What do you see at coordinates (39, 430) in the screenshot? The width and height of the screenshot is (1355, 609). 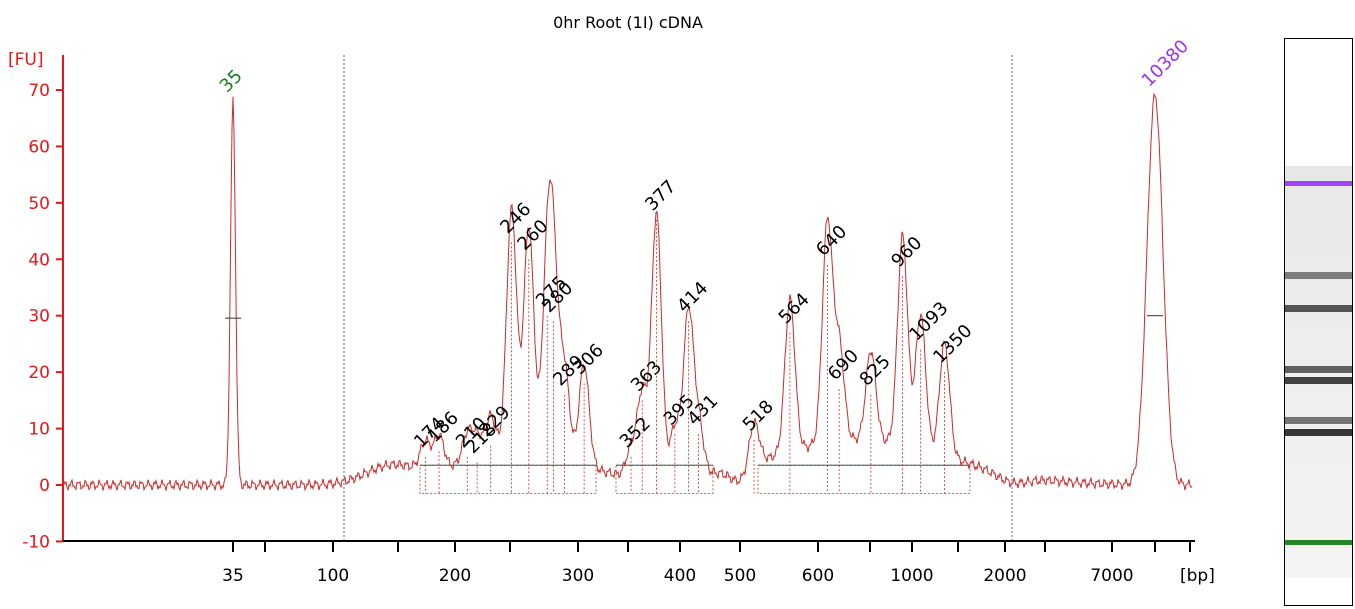 I see `y-tick-label: 10` at bounding box center [39, 430].